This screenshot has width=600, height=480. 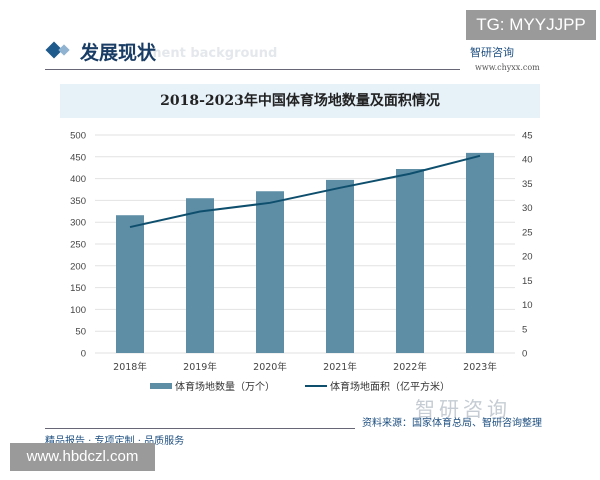 What do you see at coordinates (225, 387) in the screenshot?
I see `legend-label: 体育场地数量（万个）` at bounding box center [225, 387].